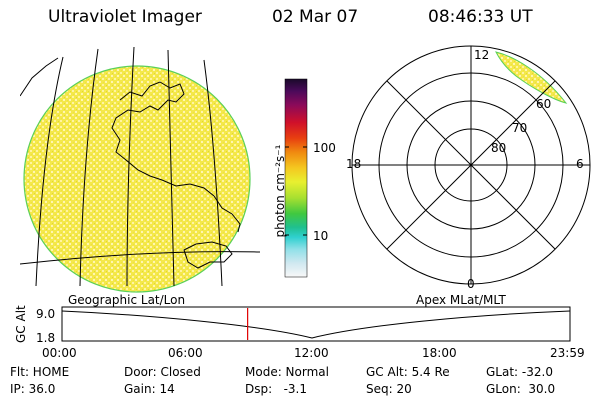  Describe the element at coordinates (389, 389) in the screenshot. I see `status-seq: Seq: 20` at that location.